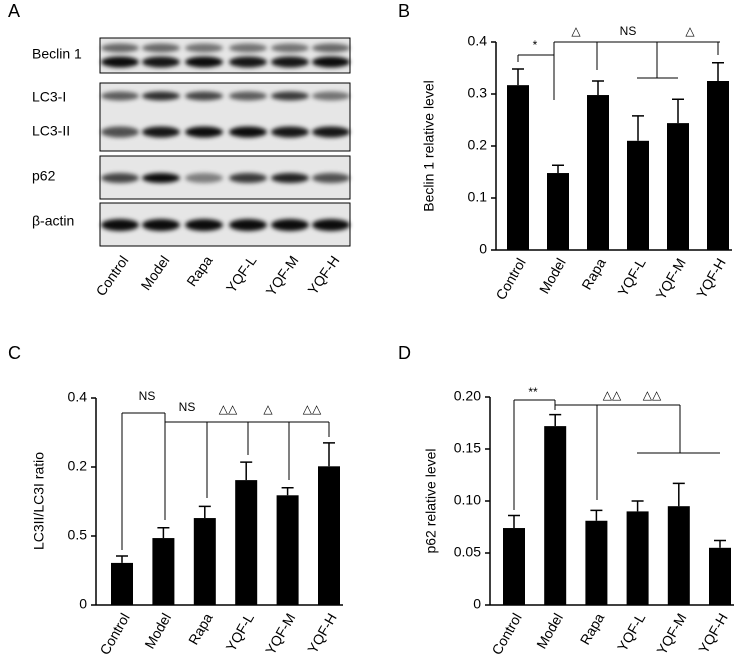  Describe the element at coordinates (467, 500) in the screenshot. I see `y-tick-label: 0.10` at that location.